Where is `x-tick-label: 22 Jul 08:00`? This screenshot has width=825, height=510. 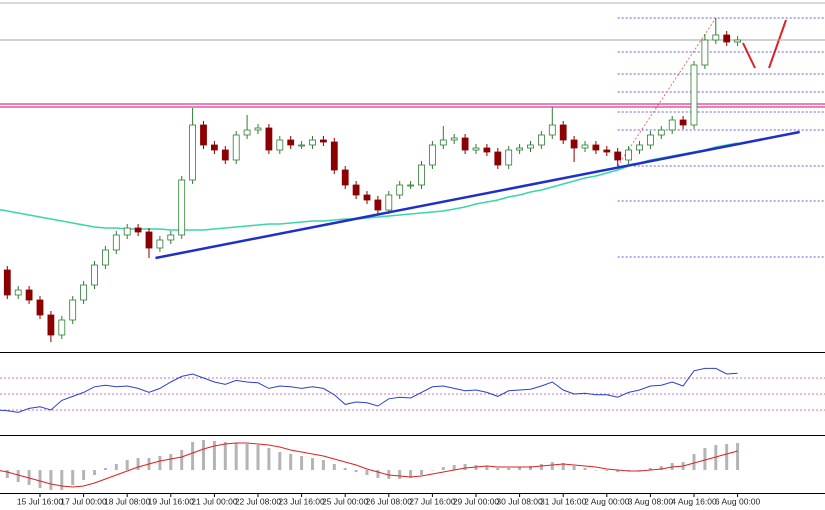
x-tick-label: 22 Jul 08:00 is located at coordinates (258, 501).